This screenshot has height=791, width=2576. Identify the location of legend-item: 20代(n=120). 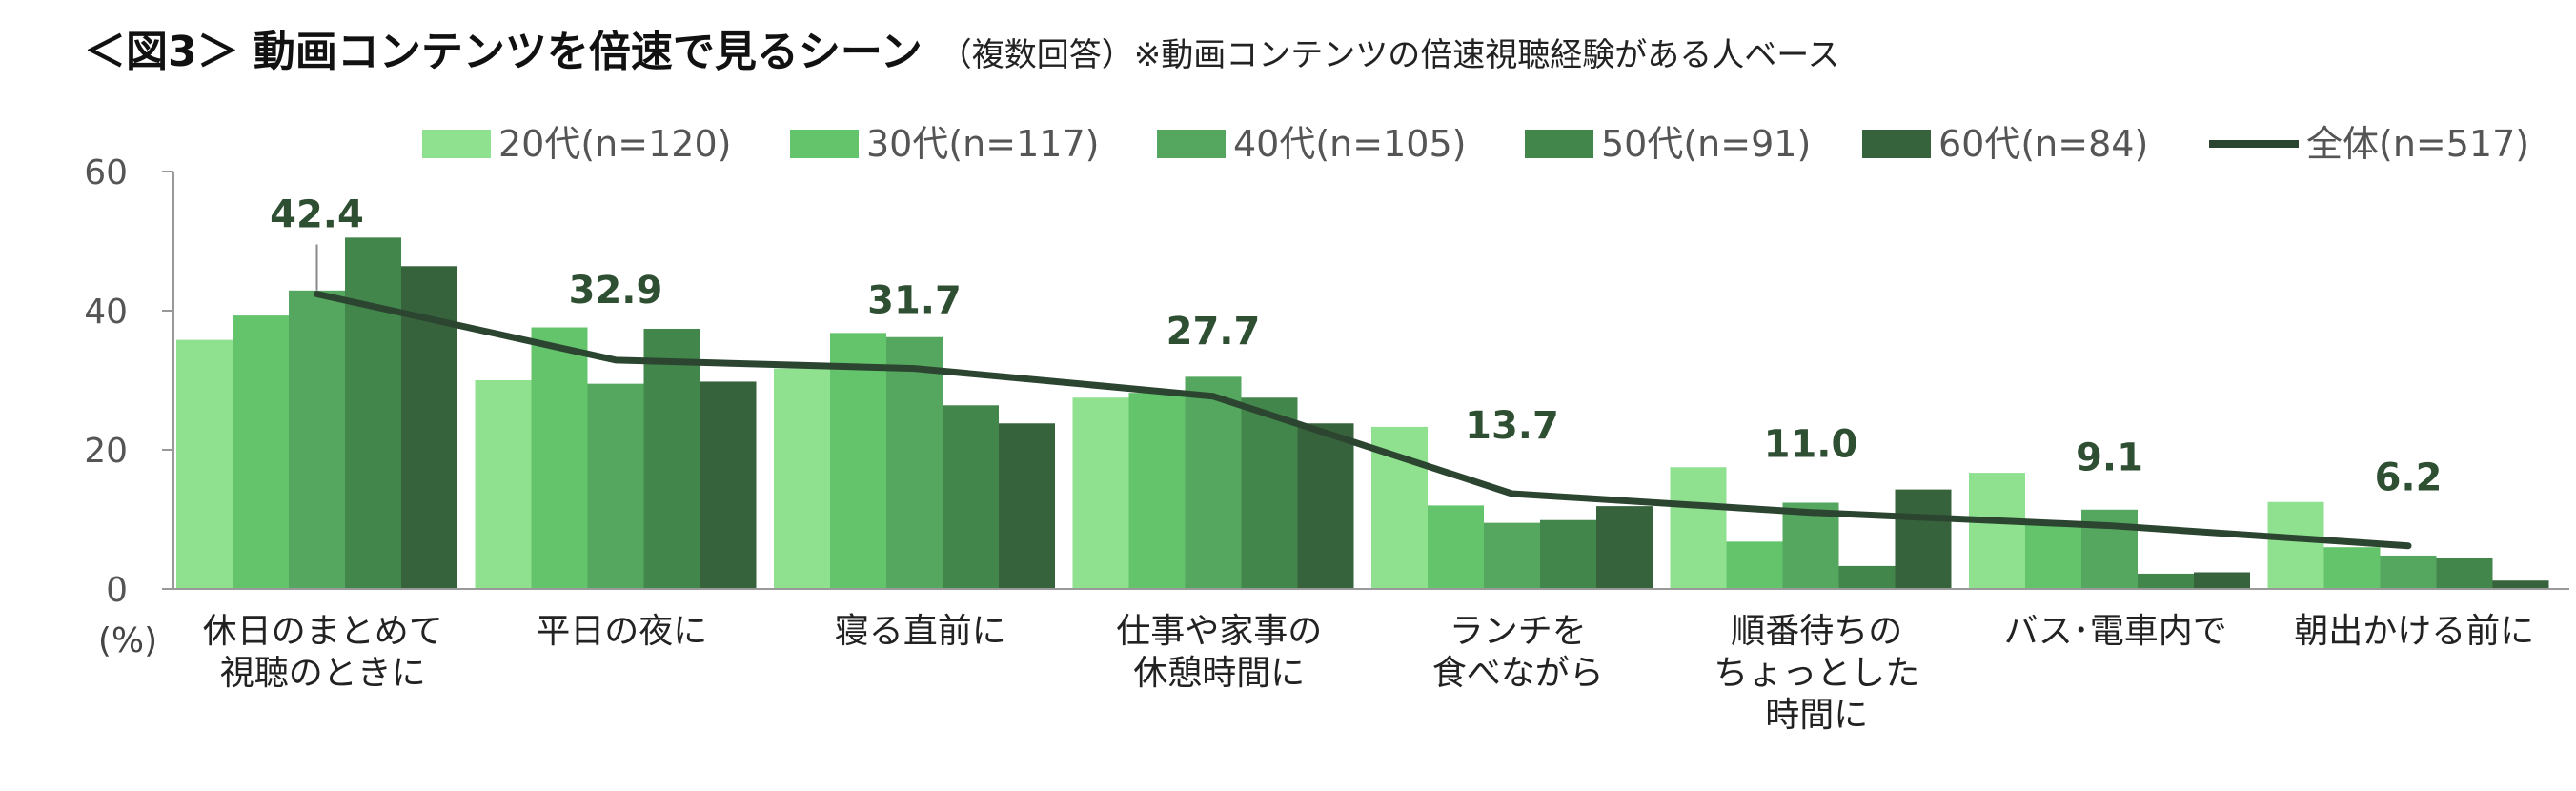
(576, 144).